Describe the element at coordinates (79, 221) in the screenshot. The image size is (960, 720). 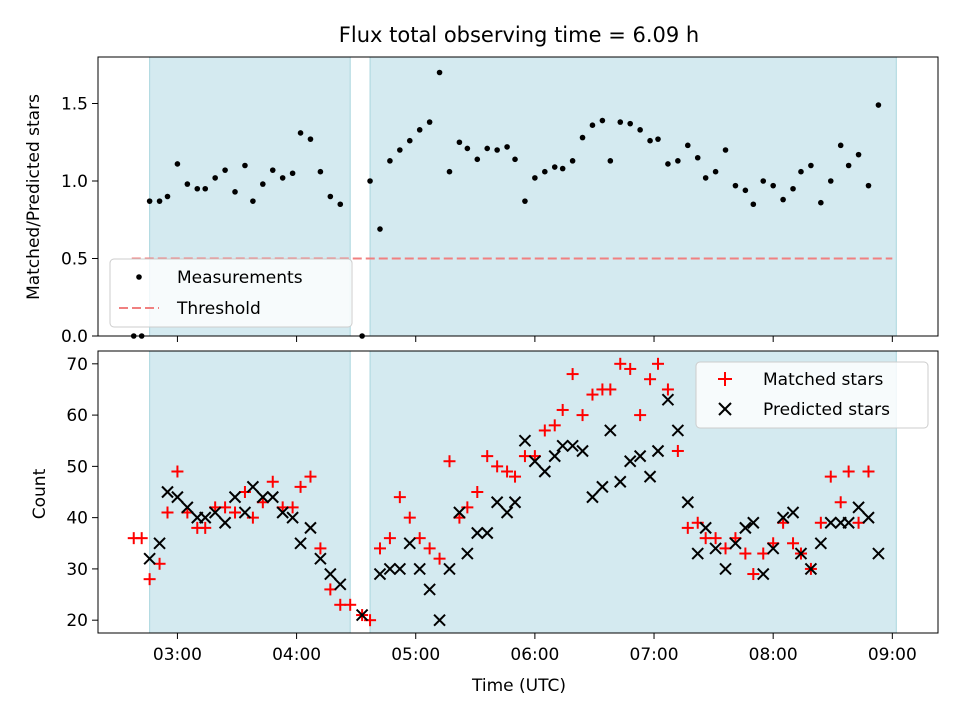
I see `top-y-ticks: 0.0 0.5 1.0 1.5` at that location.